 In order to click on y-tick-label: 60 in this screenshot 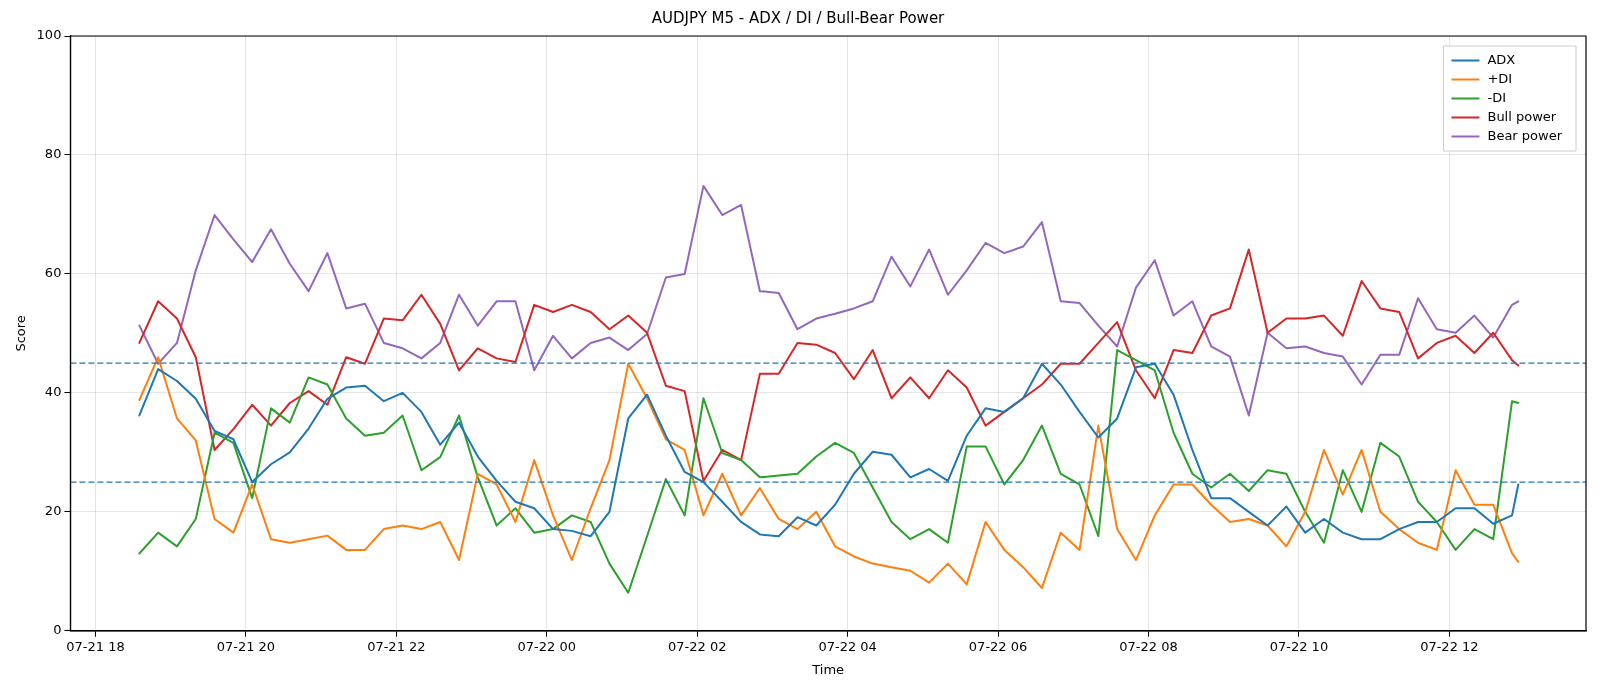, I will do `click(53, 273)`.